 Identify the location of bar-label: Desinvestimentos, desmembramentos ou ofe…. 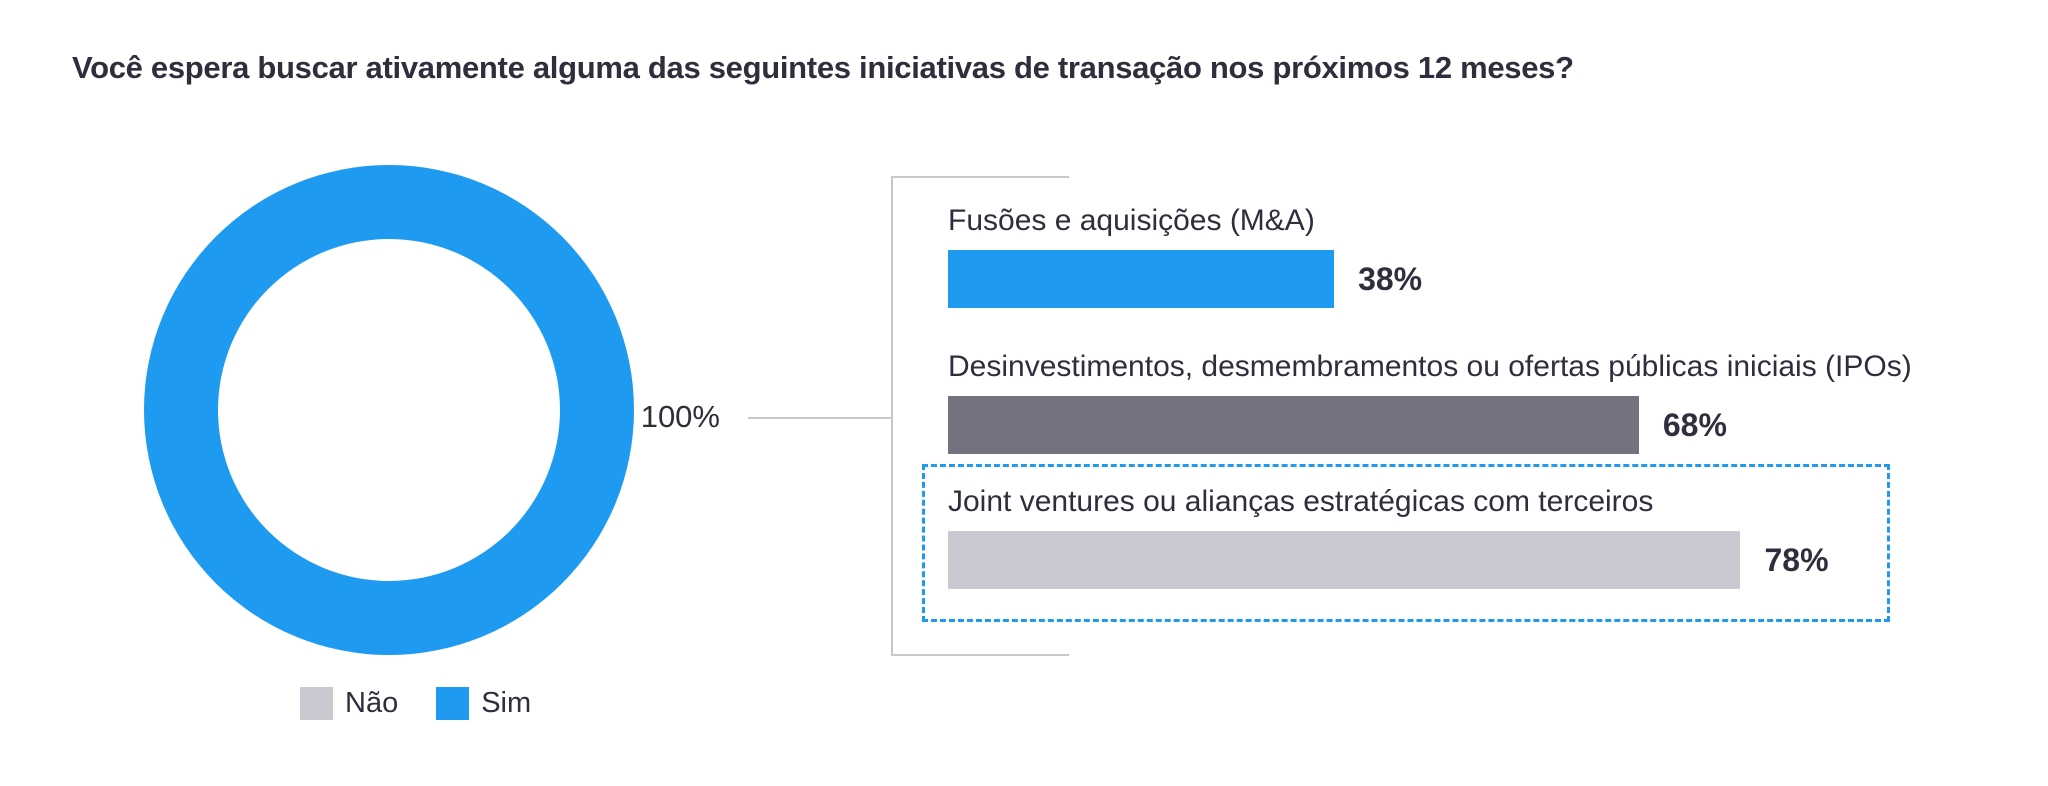
(1430, 366).